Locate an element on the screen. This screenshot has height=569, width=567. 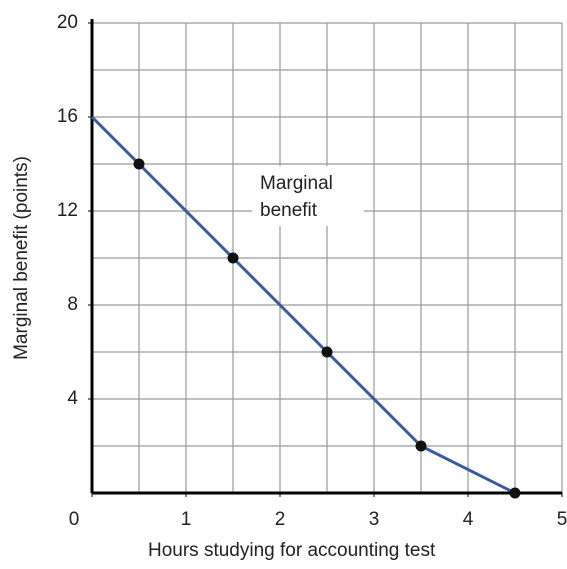
x-tick-label: 5 is located at coordinates (562, 519).